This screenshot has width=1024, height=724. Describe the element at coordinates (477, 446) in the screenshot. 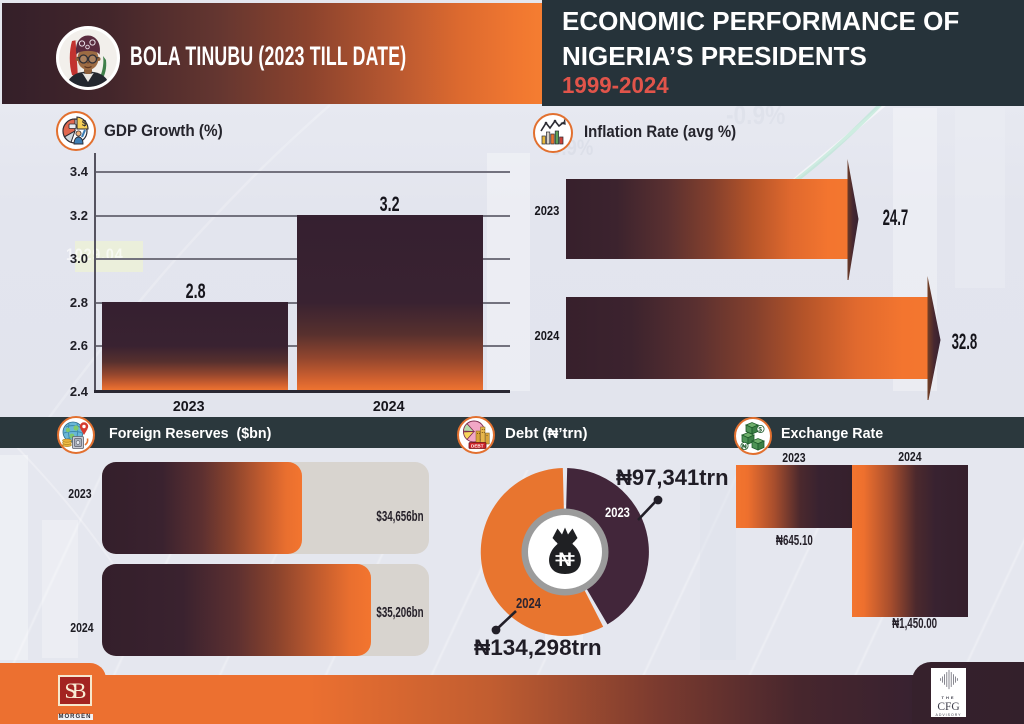

I see `svg-text: DEBT` at that location.